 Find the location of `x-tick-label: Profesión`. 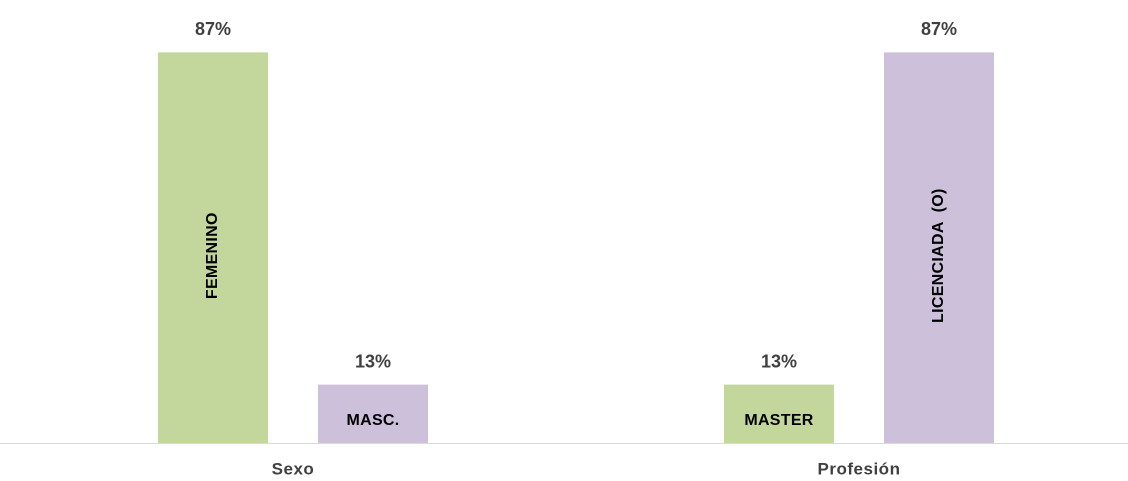

x-tick-label: Profesión is located at coordinates (859, 468).